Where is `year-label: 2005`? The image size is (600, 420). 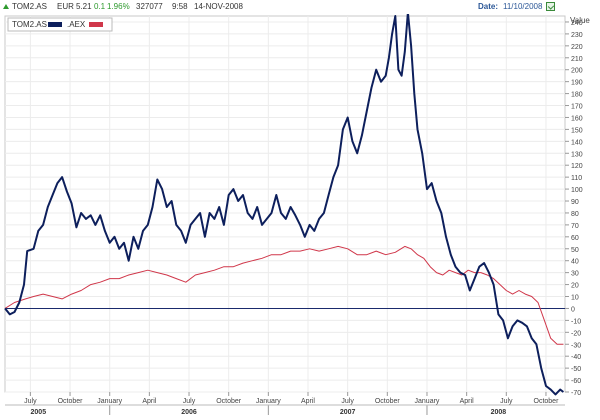 year-label: 2005 is located at coordinates (39, 412).